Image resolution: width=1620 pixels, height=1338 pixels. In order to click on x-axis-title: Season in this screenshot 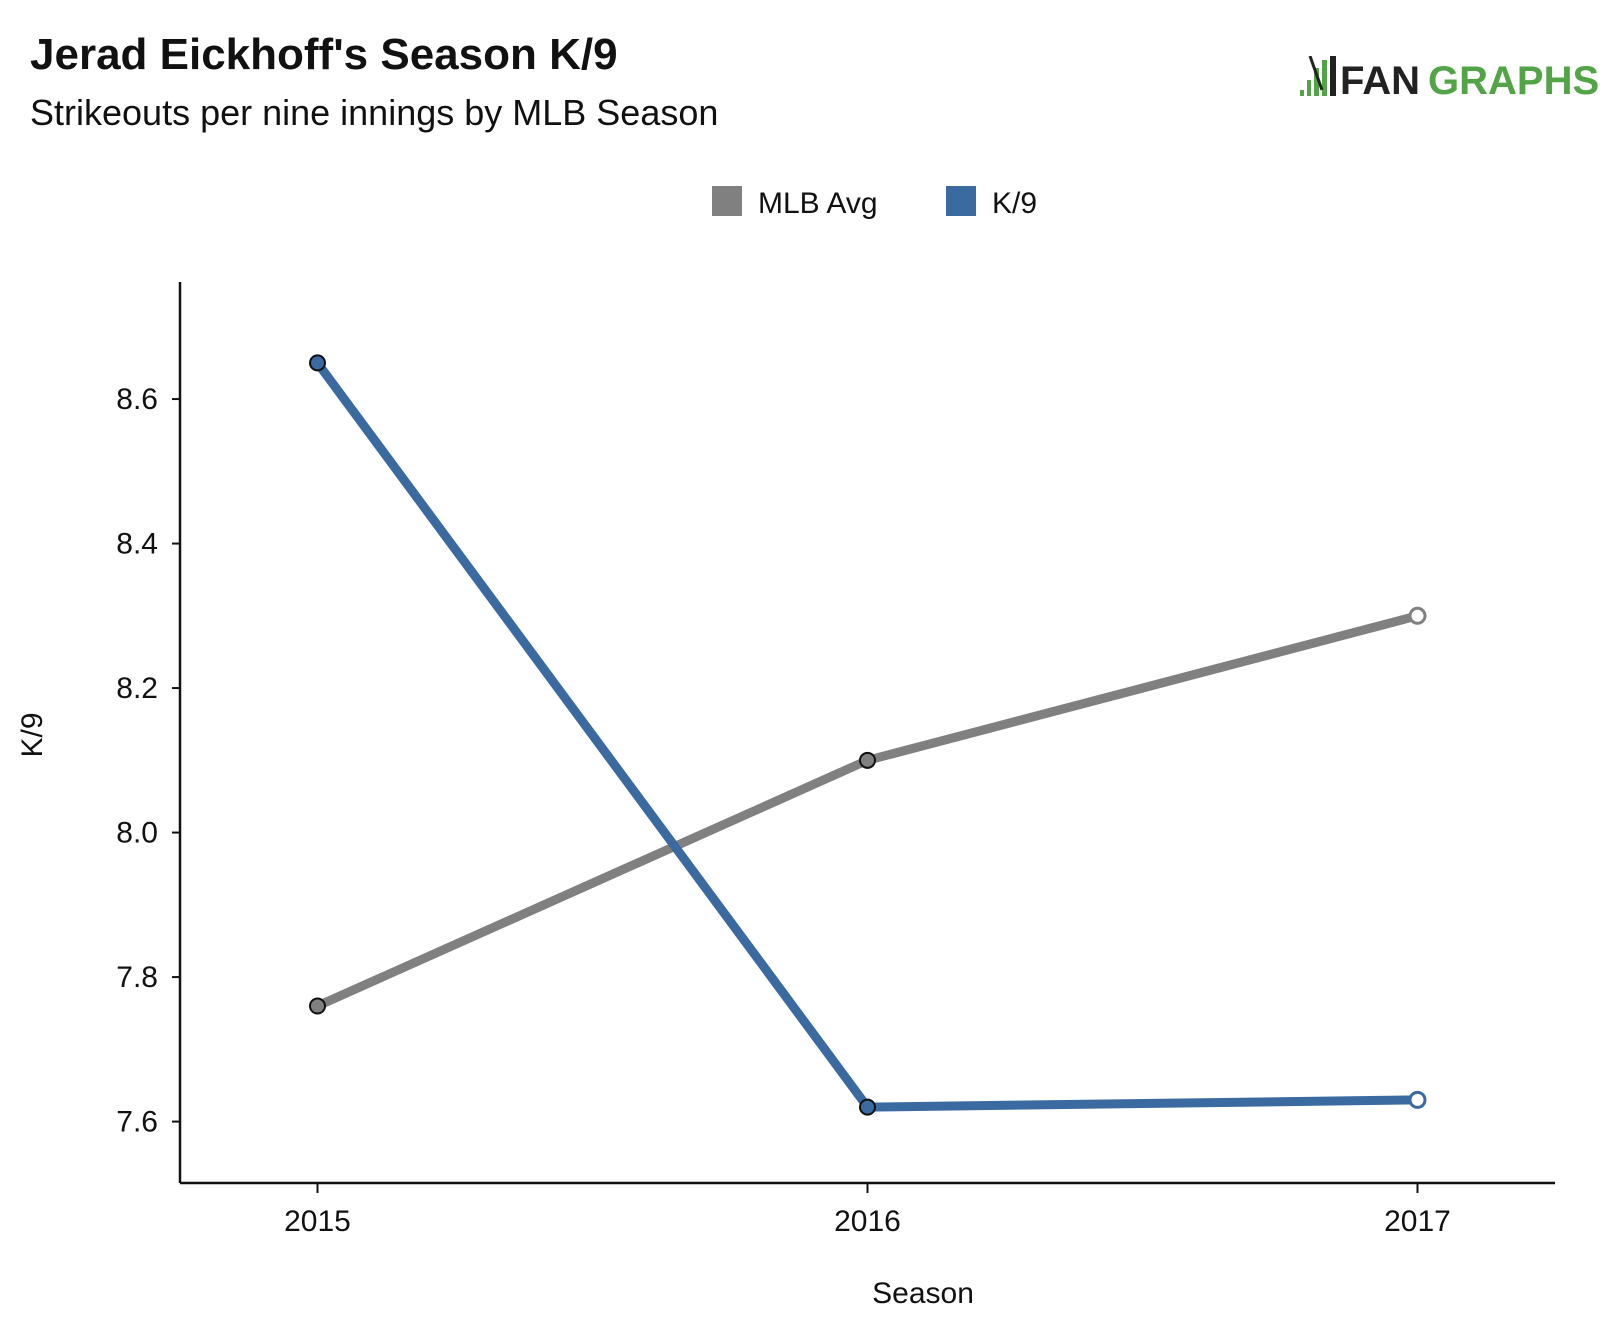, I will do `click(923, 1293)`.